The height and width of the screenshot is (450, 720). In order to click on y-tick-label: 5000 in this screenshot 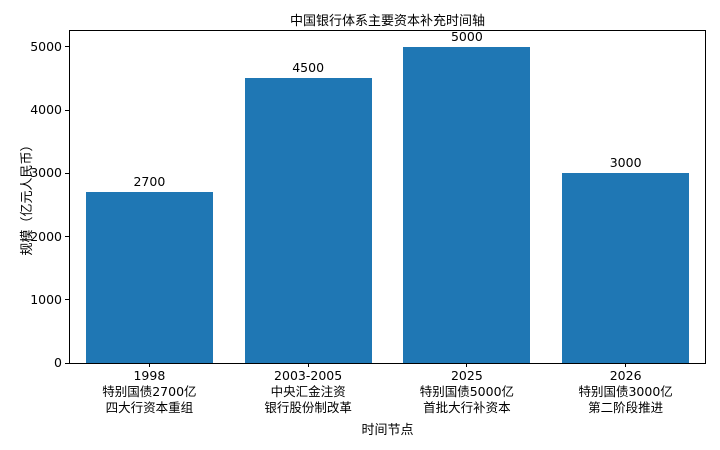, I will do `click(46, 46)`.